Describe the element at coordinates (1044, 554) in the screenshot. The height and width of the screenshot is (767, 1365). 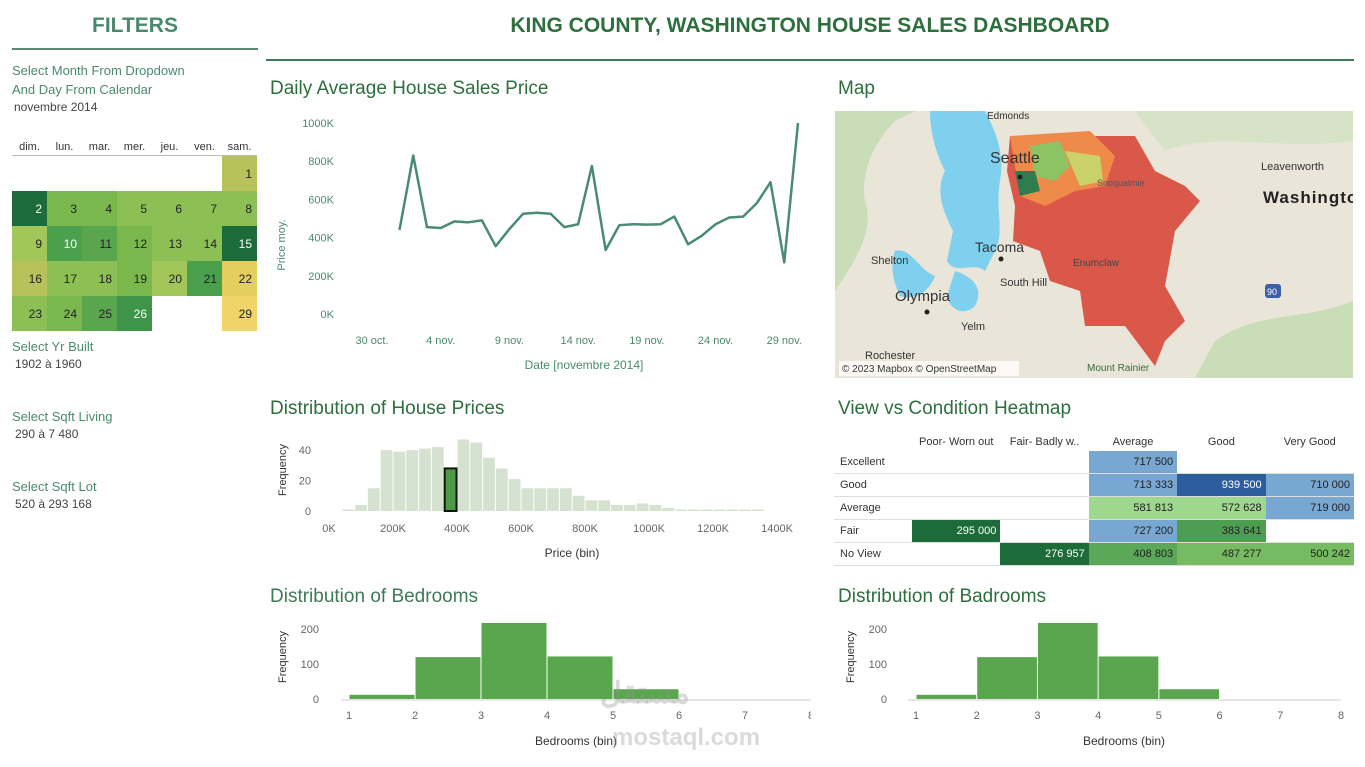
I see `heatmap-cell: 276 957` at that location.